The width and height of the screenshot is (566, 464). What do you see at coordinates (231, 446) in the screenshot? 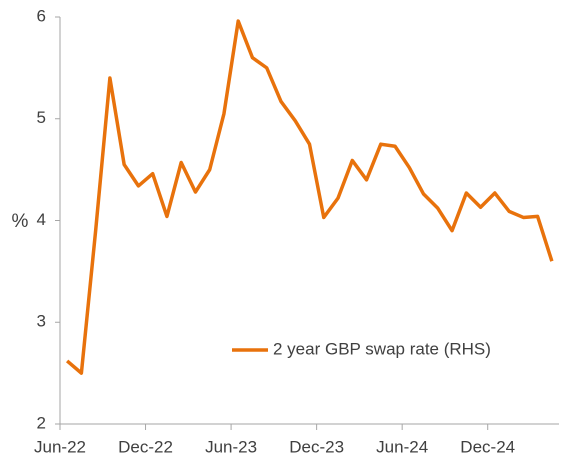
I see `x-tick-label: Jun-23` at bounding box center [231, 446].